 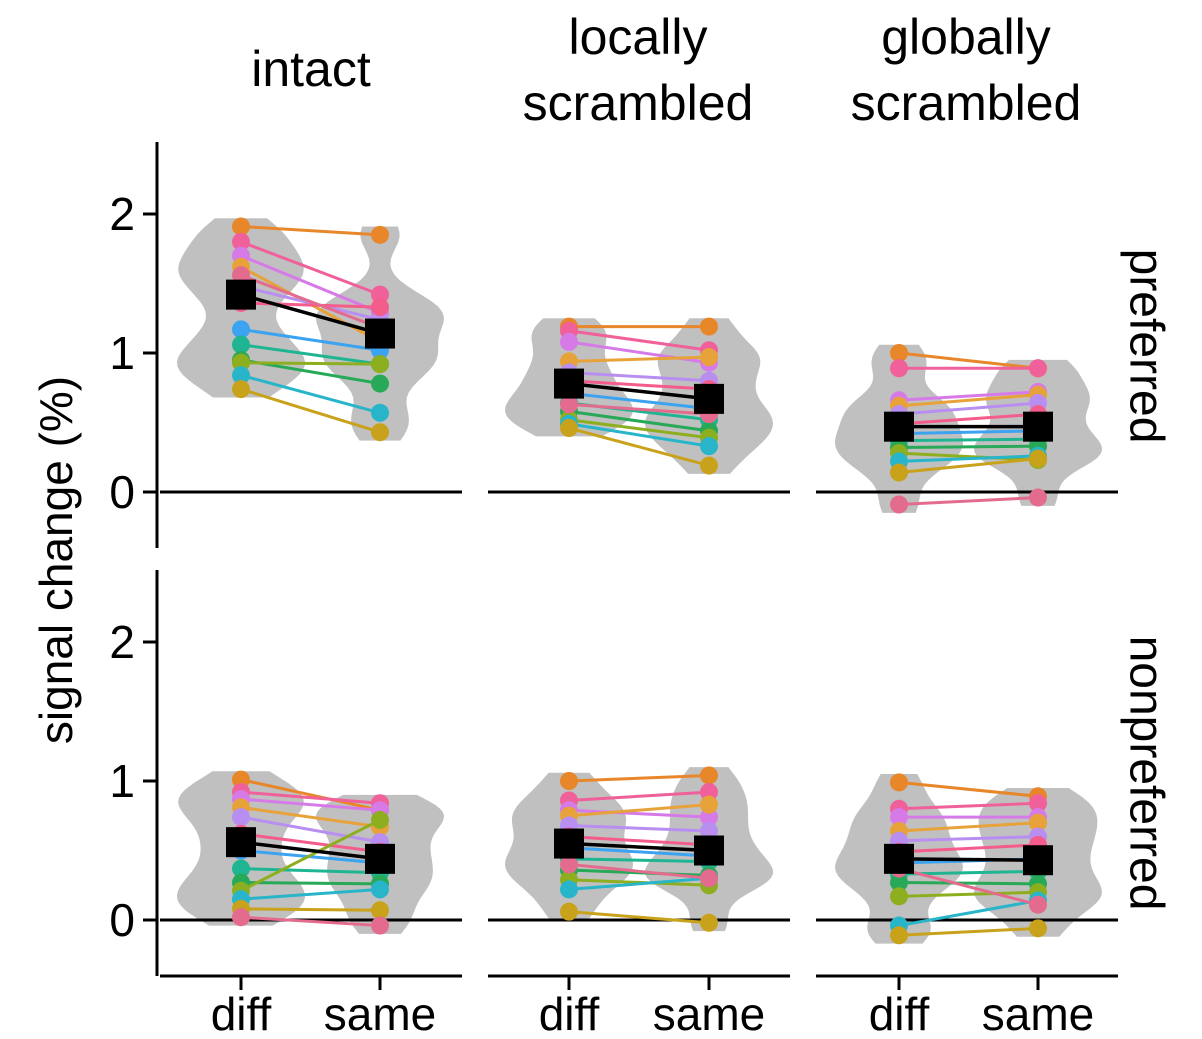 I want to click on mean-marker-locally-scrambled-preferred-diff, so click(x=569, y=383).